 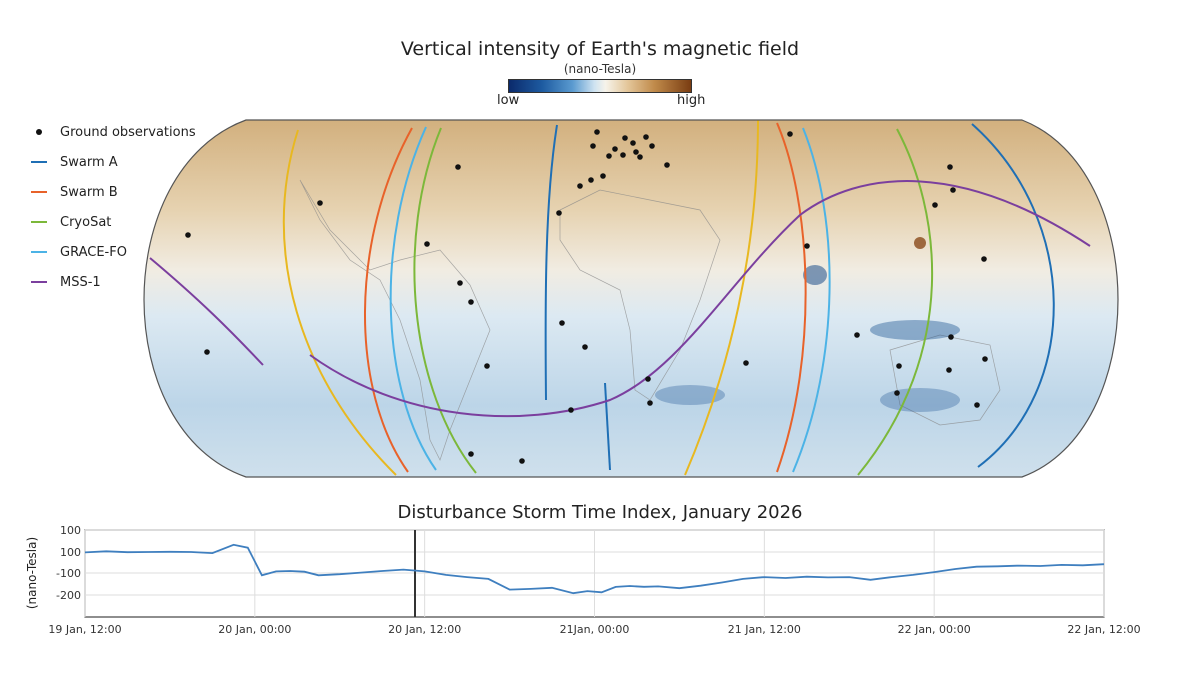 I want to click on svg-text: 21 Jan, 12:00, so click(x=764, y=629).